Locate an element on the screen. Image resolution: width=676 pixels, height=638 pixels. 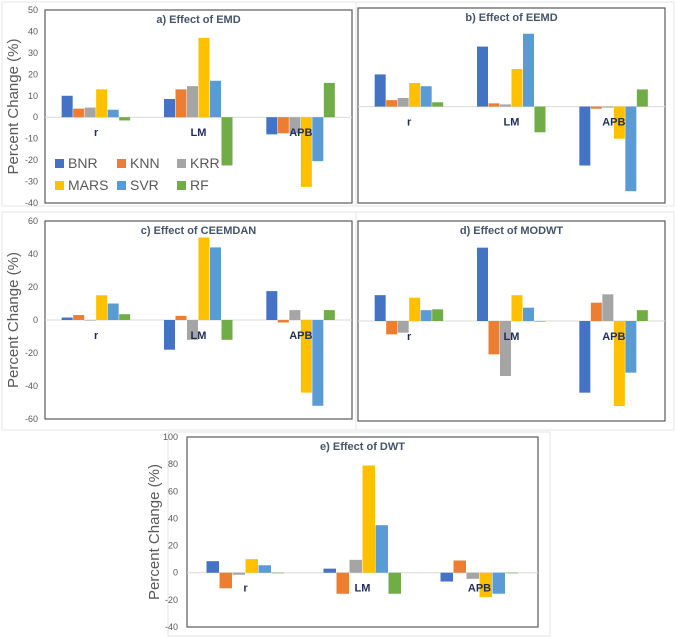
legend-label: RF is located at coordinates (199, 185).